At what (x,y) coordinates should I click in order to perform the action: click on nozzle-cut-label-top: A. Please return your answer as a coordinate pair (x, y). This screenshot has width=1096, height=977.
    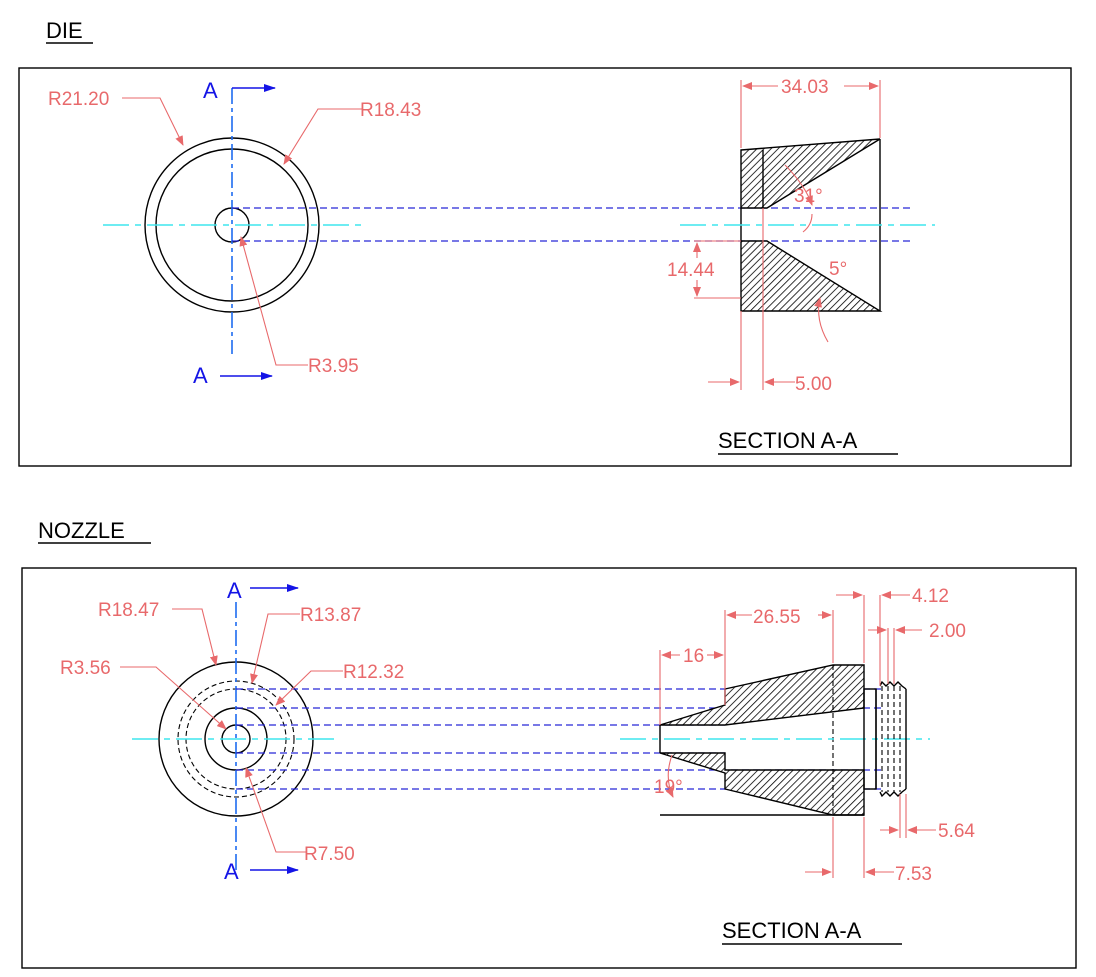
    Looking at the image, I should click on (234, 590).